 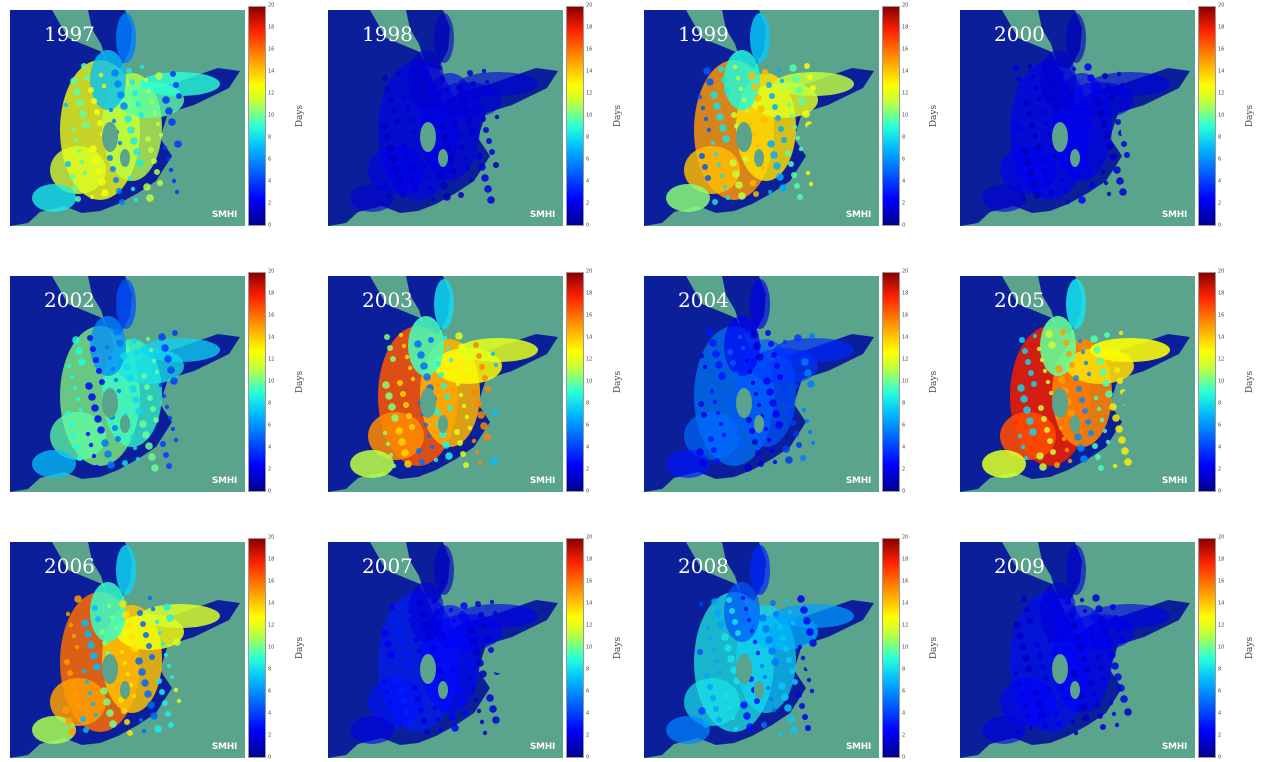 I want to click on map-panel: 2008 SMHI 0 2 4 6 8 10 12 14 16 18 20 Days, so click(x=789, y=647).